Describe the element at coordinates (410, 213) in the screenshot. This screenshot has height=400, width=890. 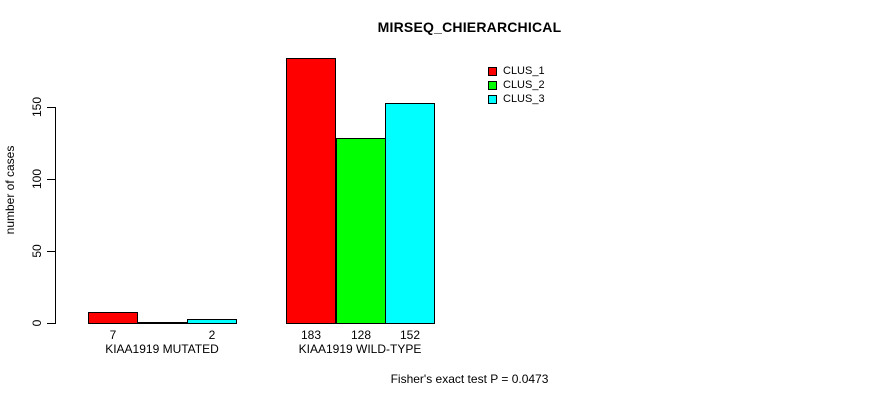
I see `bar-clus_3-group2` at that location.